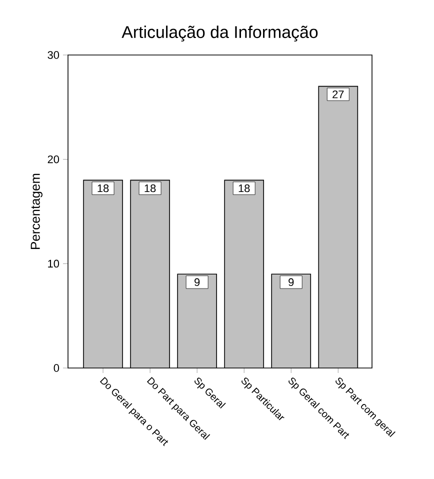 This screenshot has height=479, width=434. What do you see at coordinates (36, 211) in the screenshot?
I see `y-axis-title: Percentagem` at bounding box center [36, 211].